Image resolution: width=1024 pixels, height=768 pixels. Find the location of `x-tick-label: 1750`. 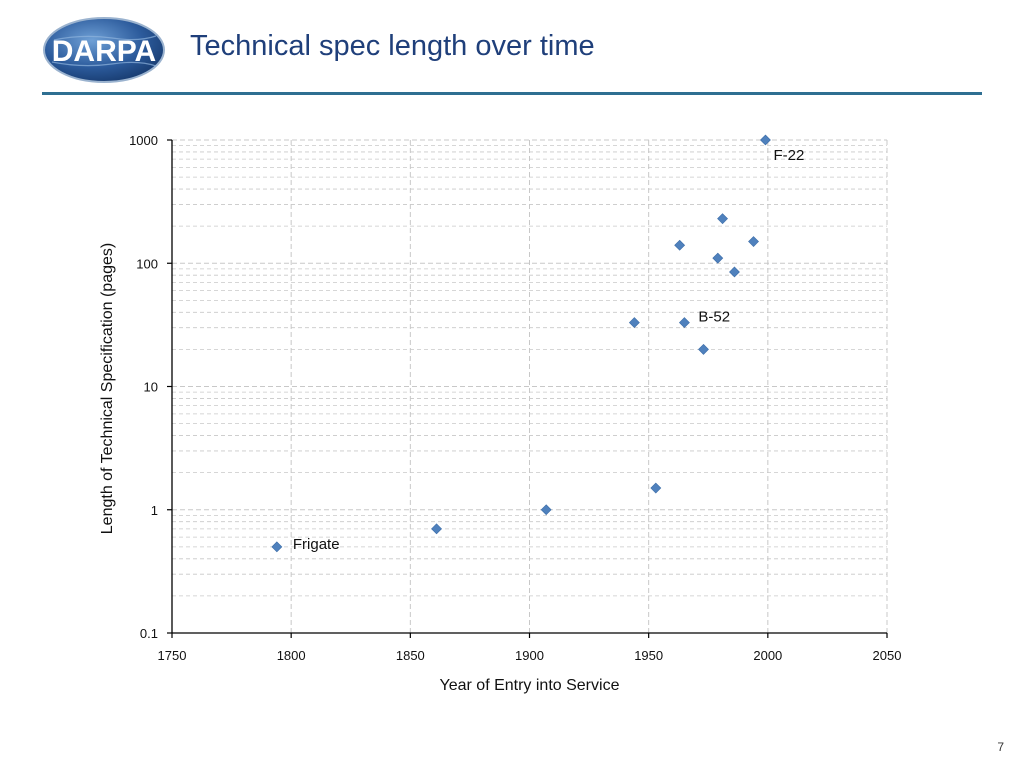

x-tick-label: 1750 is located at coordinates (172, 655).